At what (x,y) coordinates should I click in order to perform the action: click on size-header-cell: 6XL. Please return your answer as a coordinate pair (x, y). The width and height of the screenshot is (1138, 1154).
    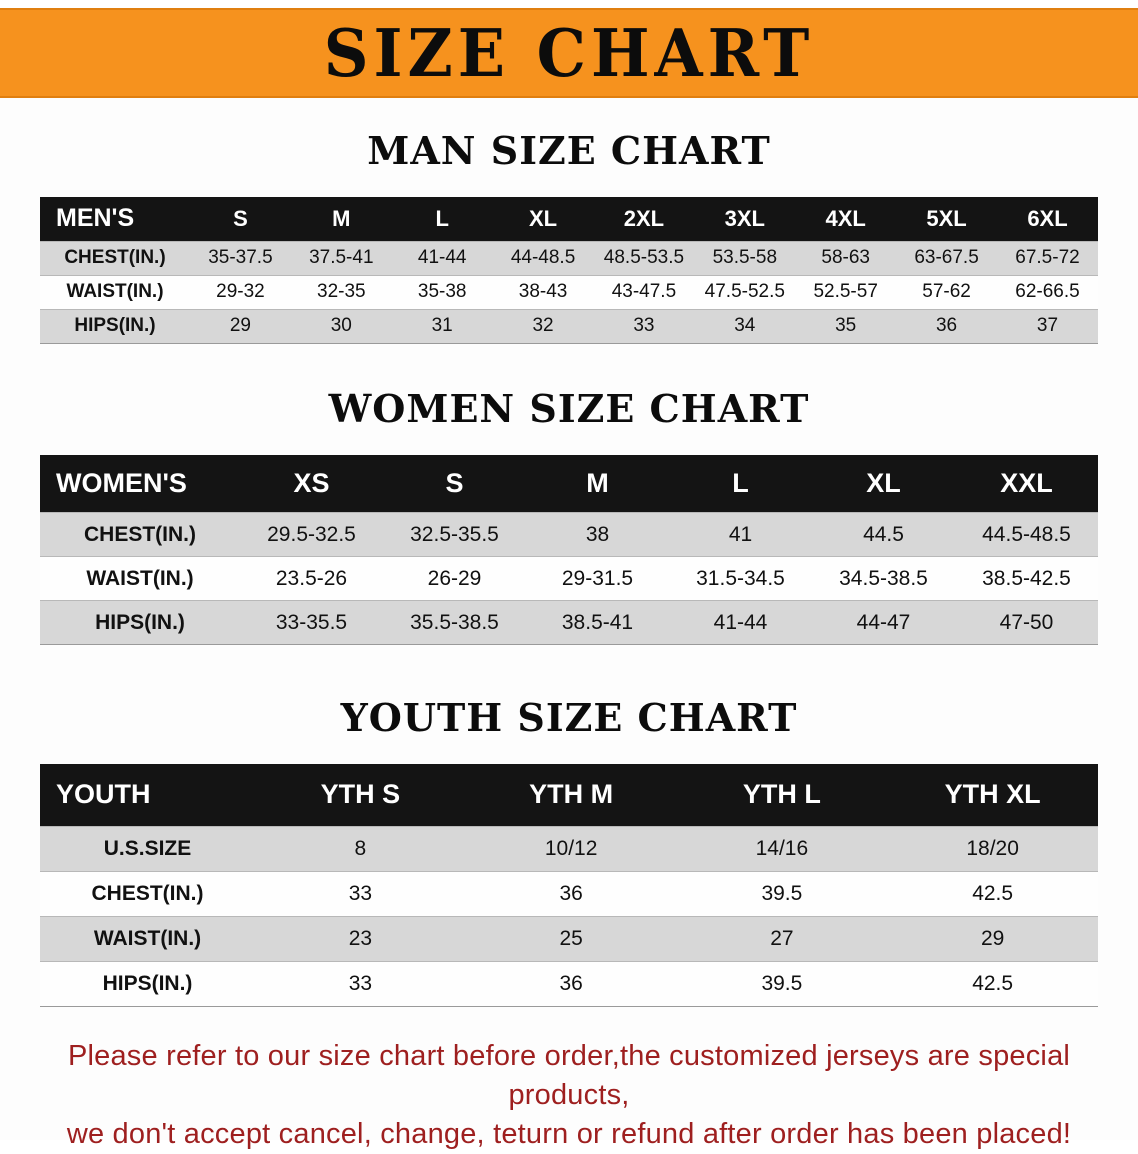
    Looking at the image, I should click on (1047, 219).